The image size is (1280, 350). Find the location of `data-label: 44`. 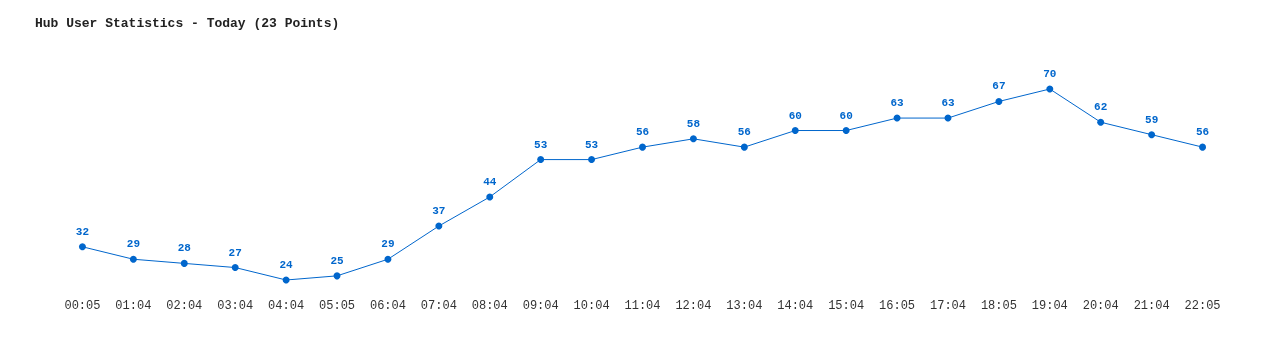

data-label: 44 is located at coordinates (490, 181).